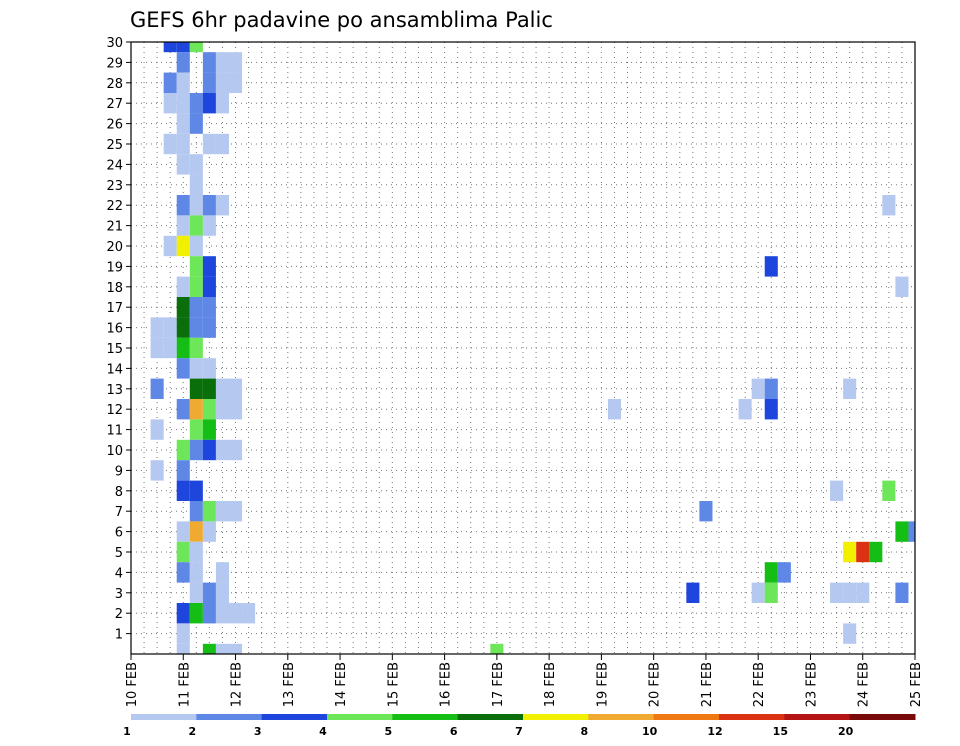 The height and width of the screenshot is (746, 960). Describe the element at coordinates (114, 288) in the screenshot. I see `y-tick-label: 18` at that location.